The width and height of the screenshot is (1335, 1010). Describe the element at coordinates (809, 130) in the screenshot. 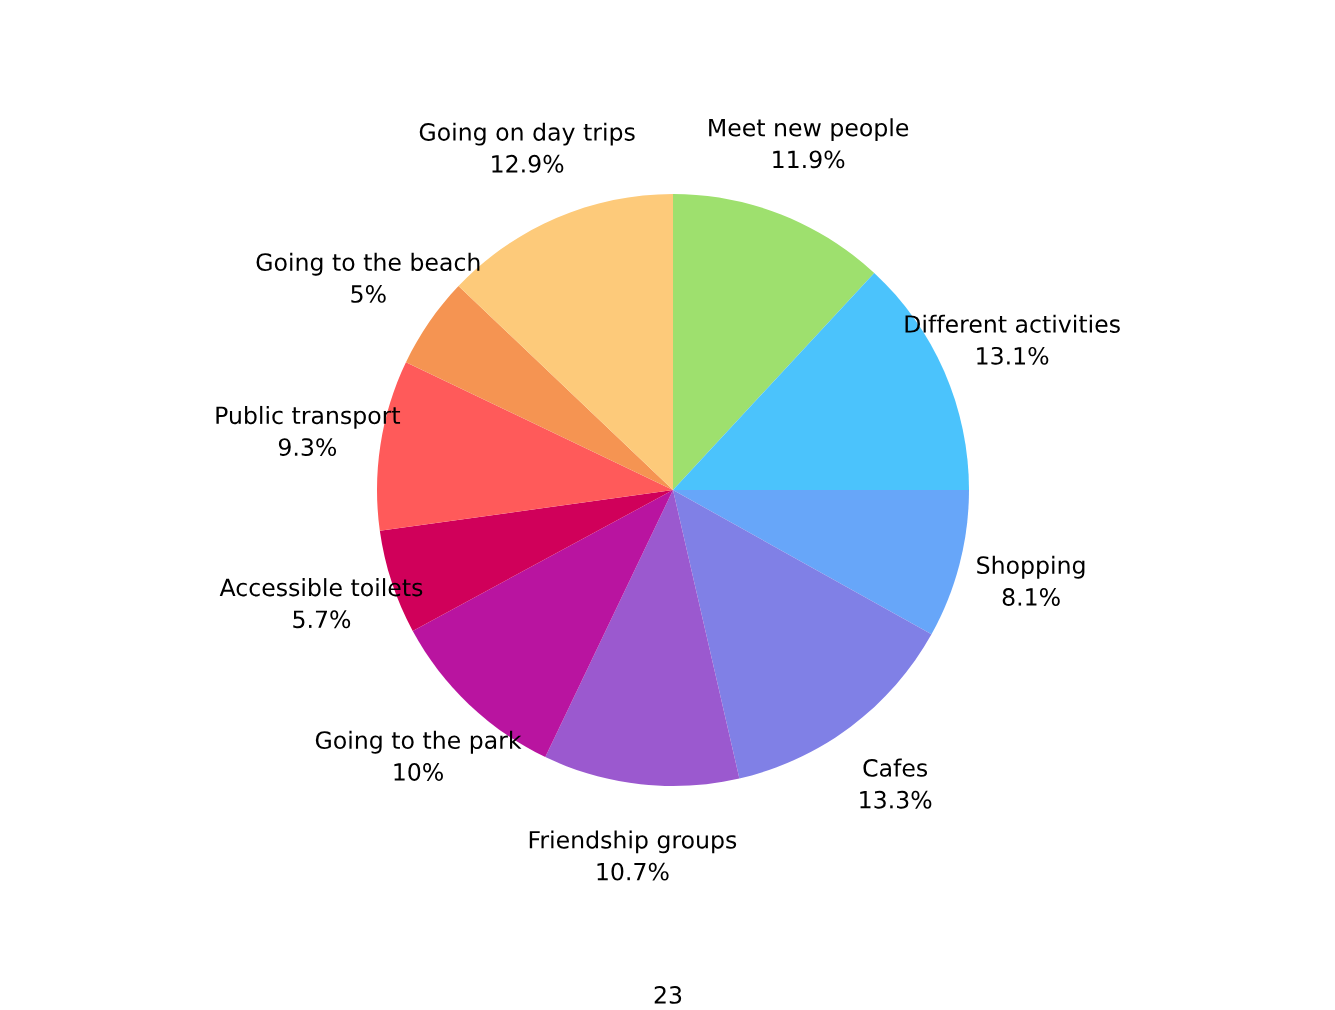

I see `slice-label: Meet new people` at that location.